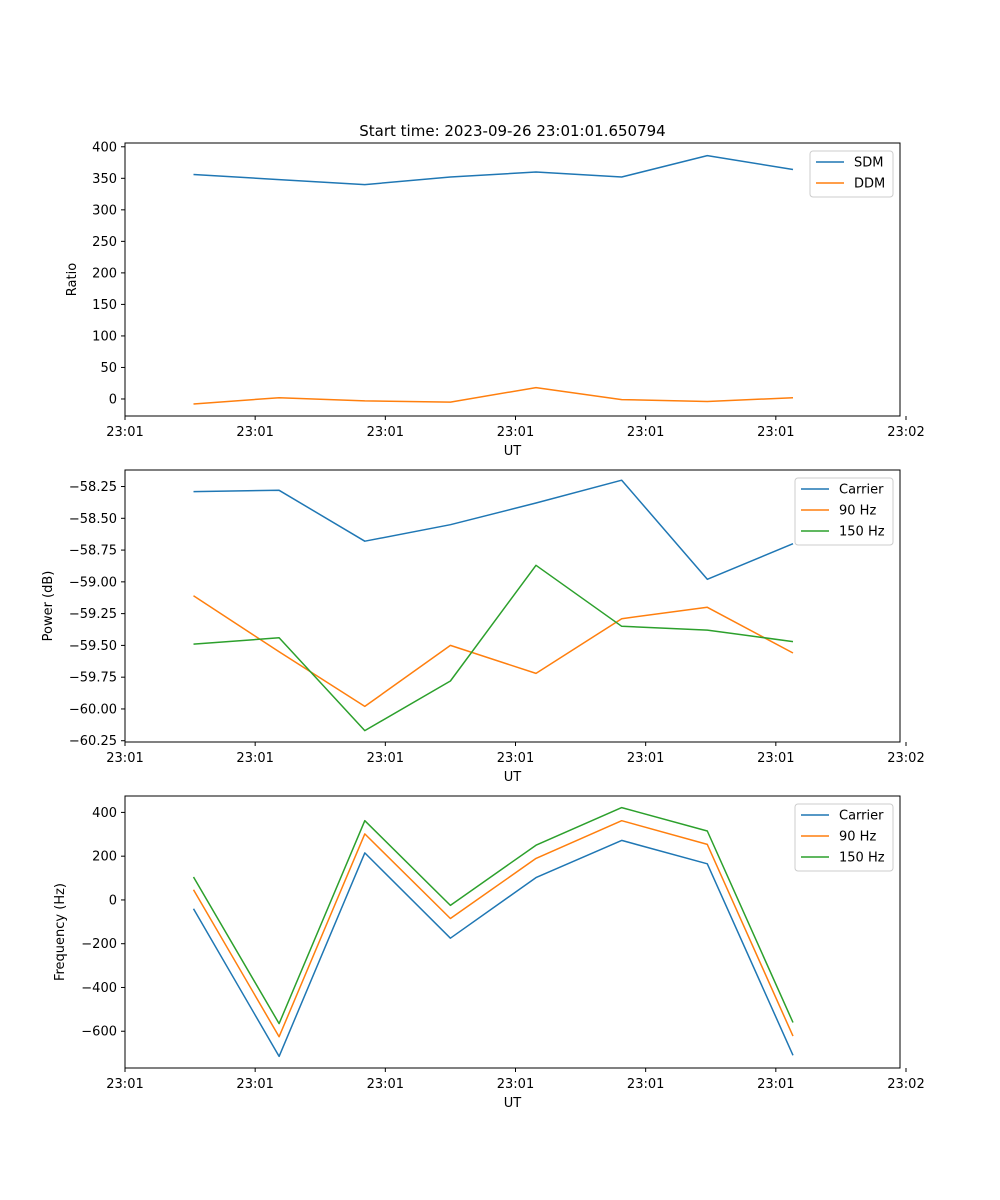 The image size is (1000, 1200). Describe the element at coordinates (93, 519) in the screenshot. I see `y-tick-label: −58.50` at that location.